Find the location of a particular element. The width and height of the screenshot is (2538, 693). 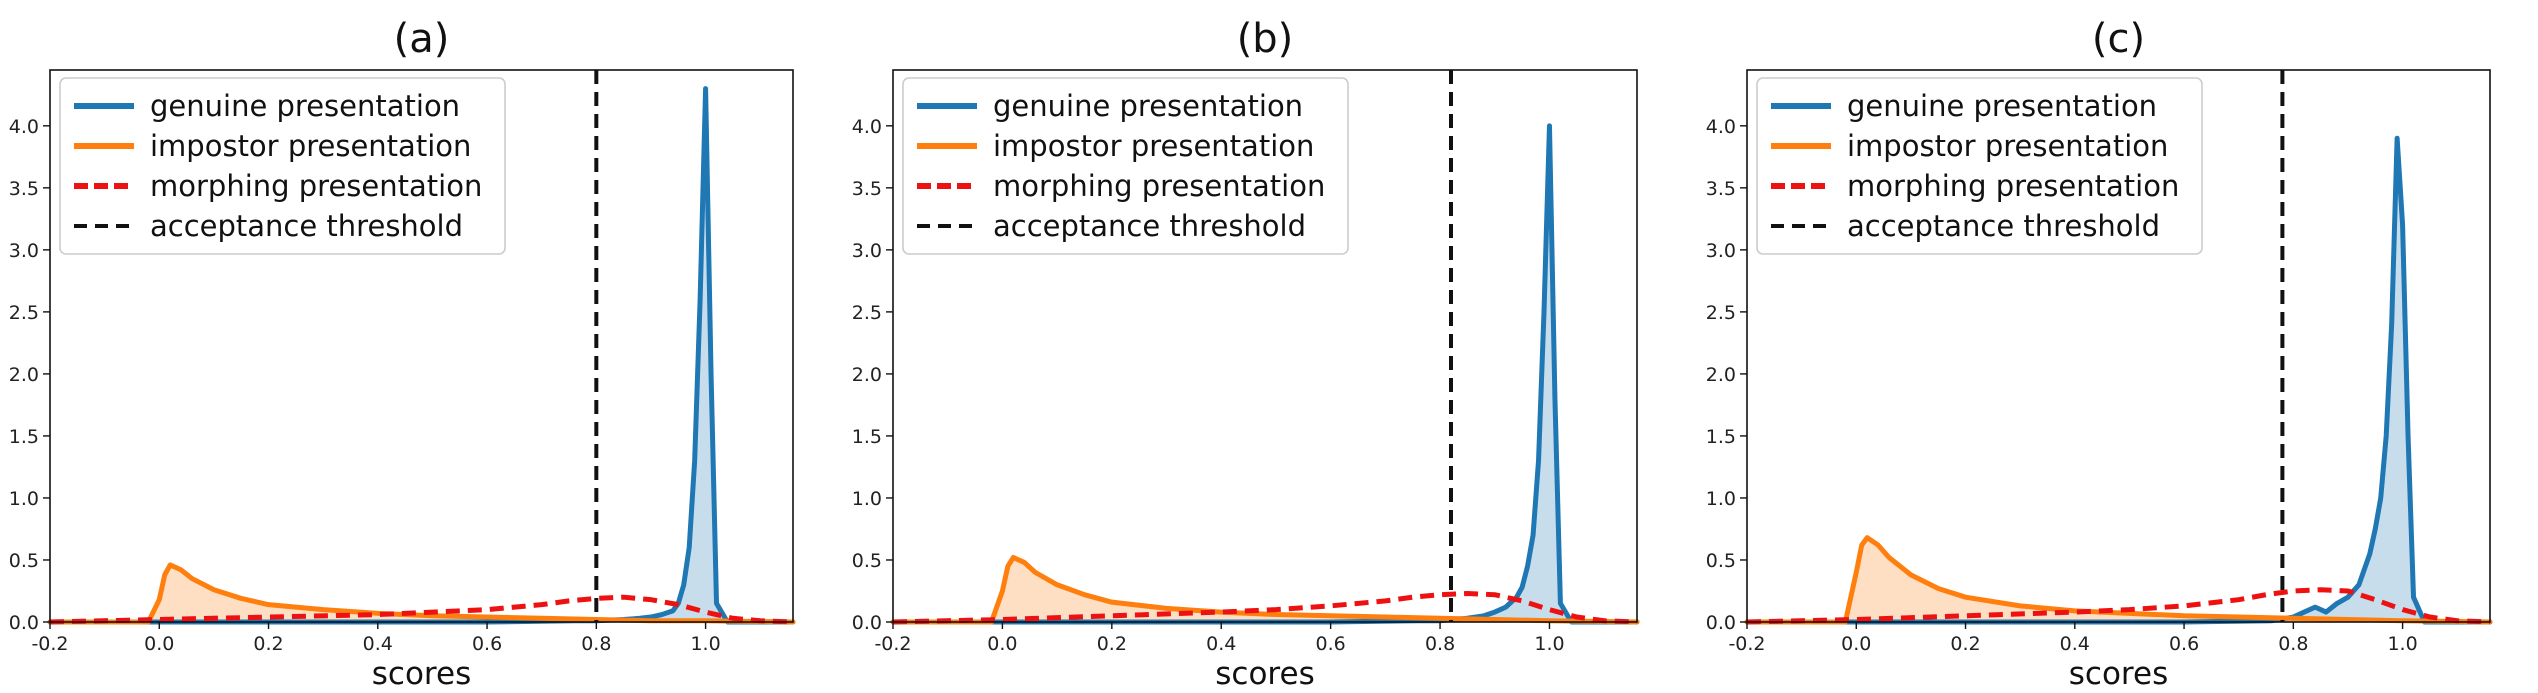

chart-title: (b) is located at coordinates (1265, 39).